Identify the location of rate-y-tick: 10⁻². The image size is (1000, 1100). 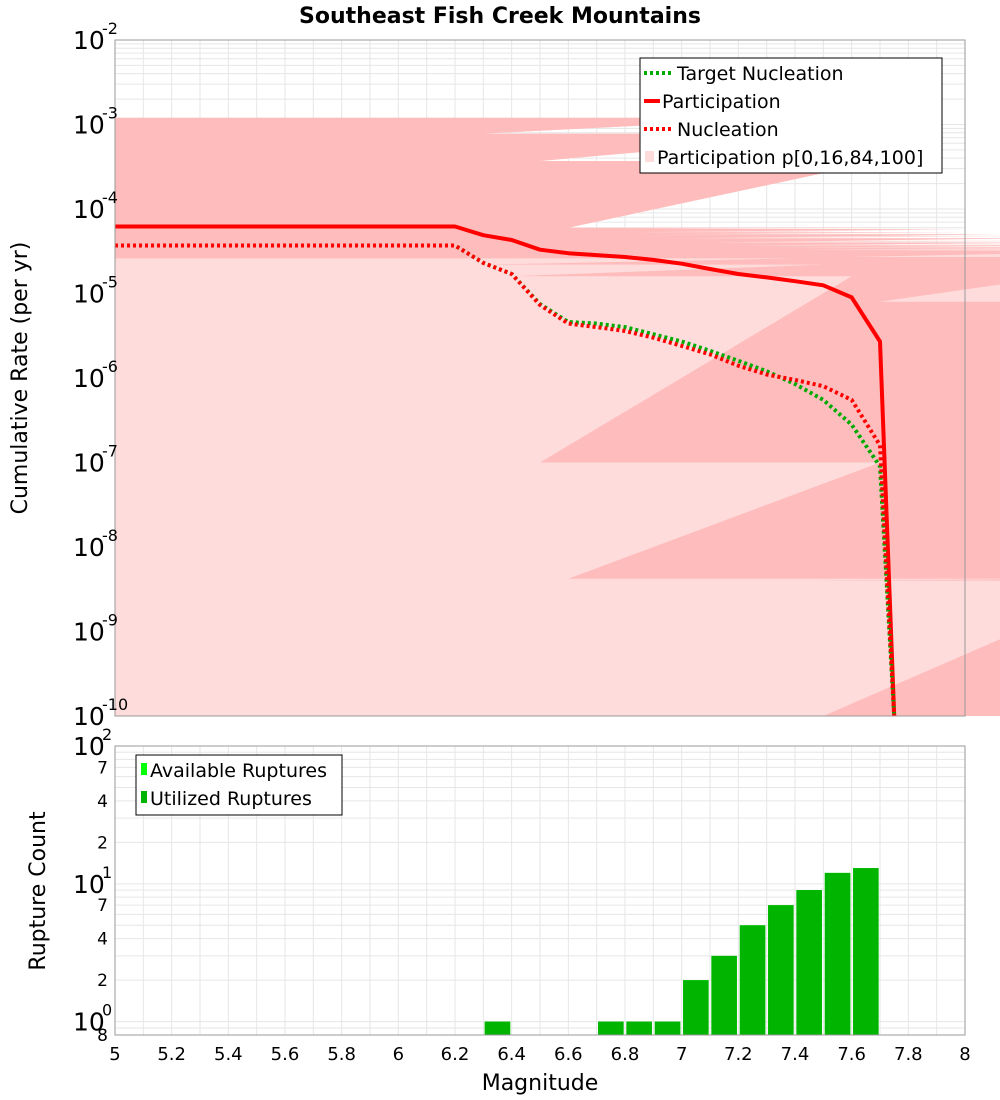
(95, 37).